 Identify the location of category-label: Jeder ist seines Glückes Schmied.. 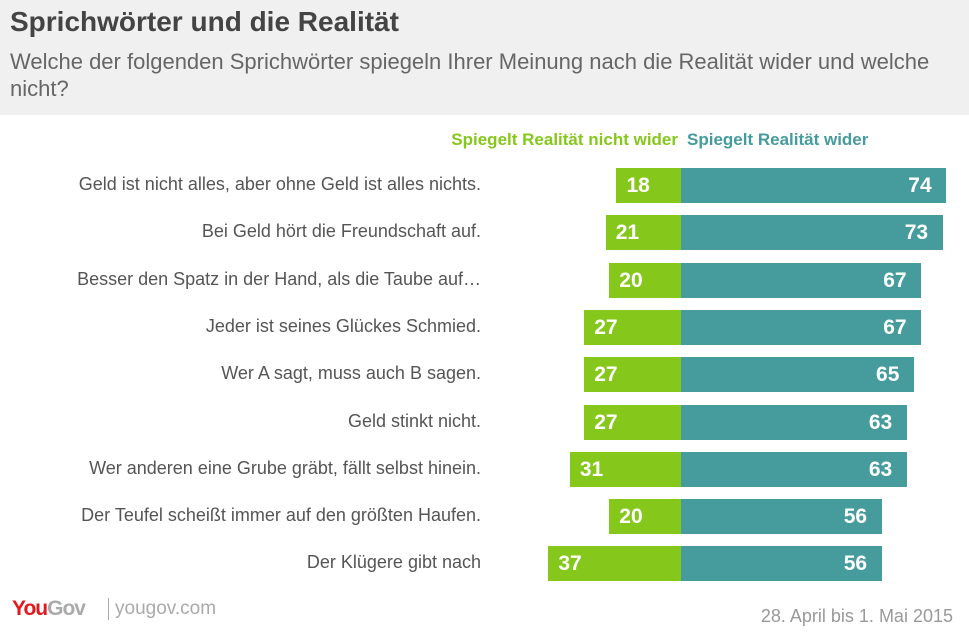
(343, 325).